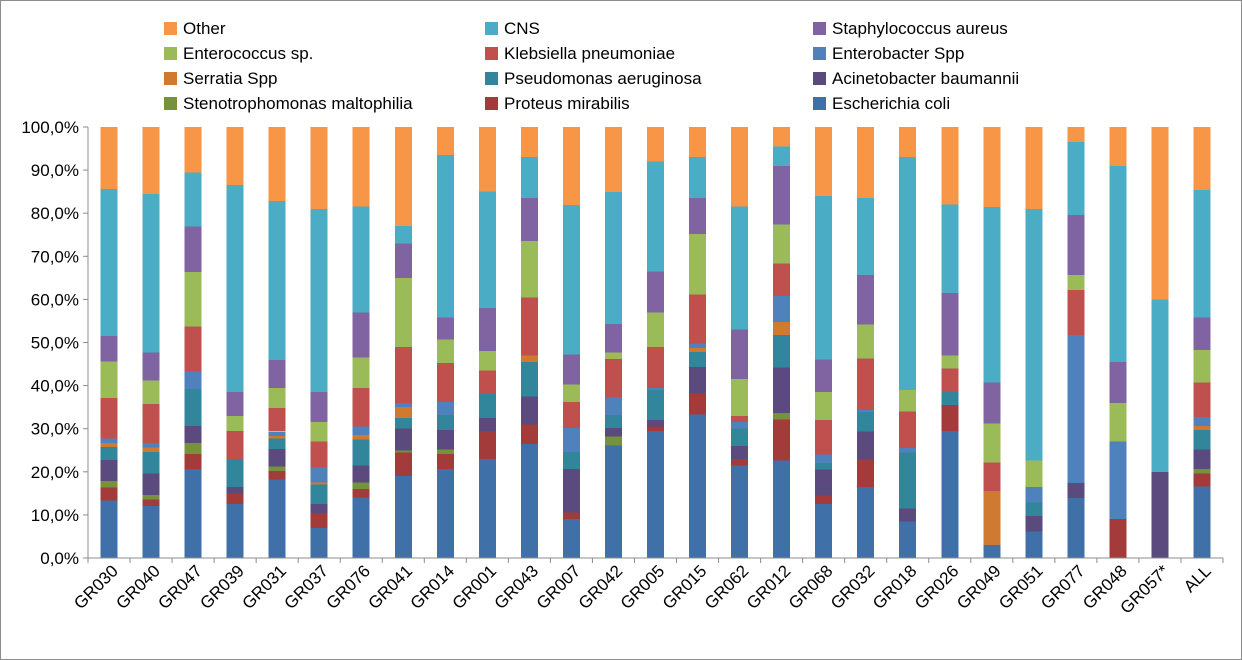  Describe the element at coordinates (238, 53) in the screenshot. I see `legend-item-enterococcus-sp: Enterococcus sp.` at that location.